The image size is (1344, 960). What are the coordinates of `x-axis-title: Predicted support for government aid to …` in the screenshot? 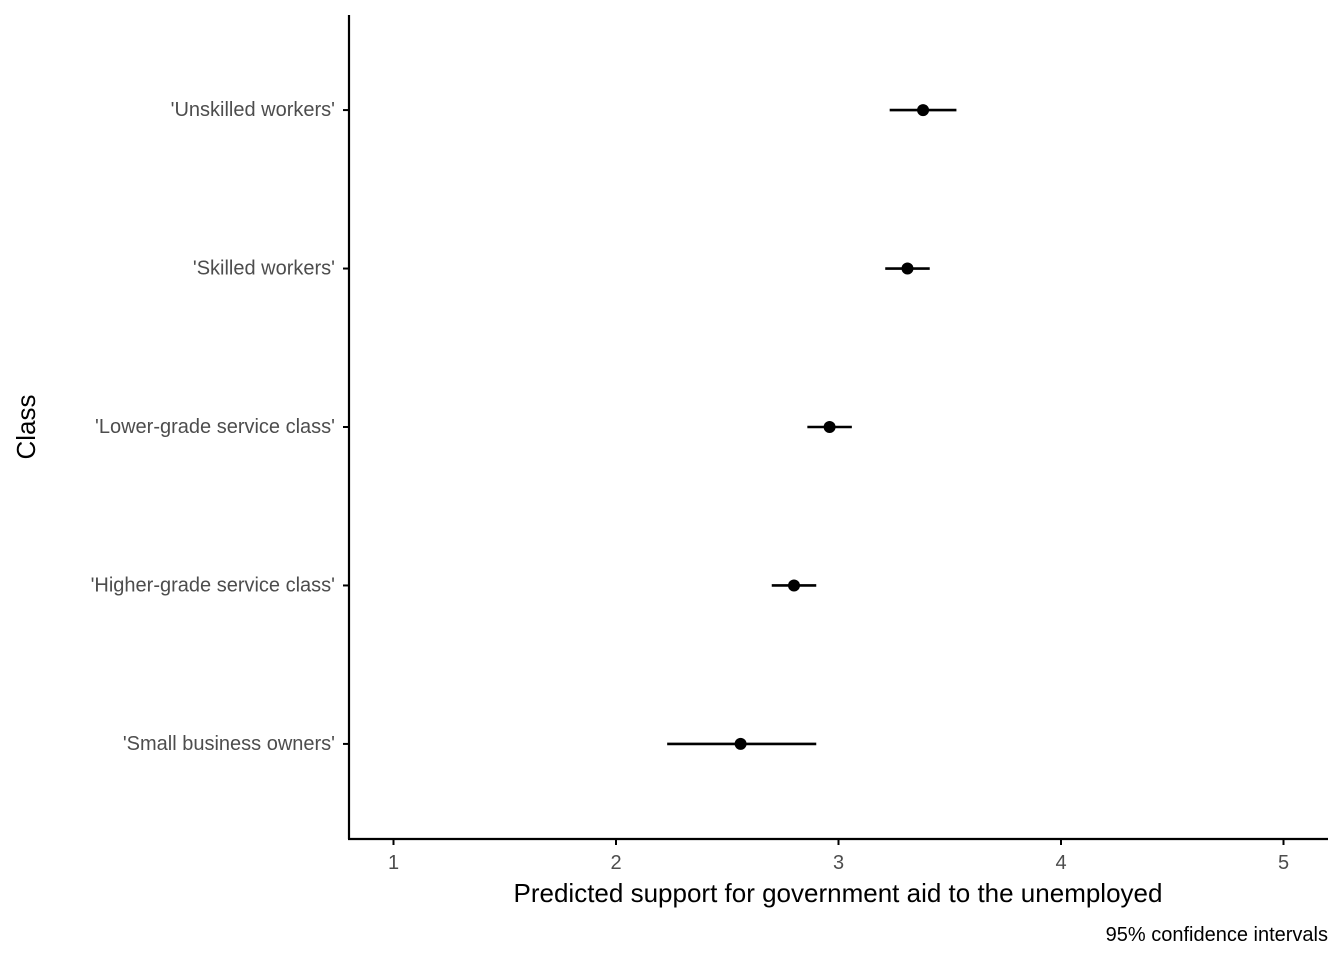 It's located at (838, 893).